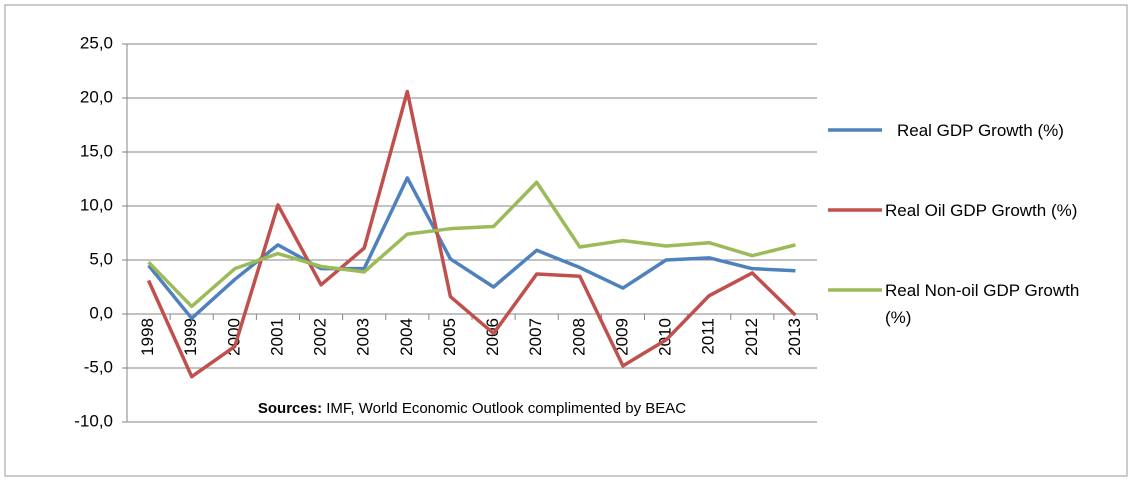 This screenshot has height=481, width=1132. Describe the element at coordinates (96, 42) in the screenshot. I see `y-tick-label: 25,0` at that location.